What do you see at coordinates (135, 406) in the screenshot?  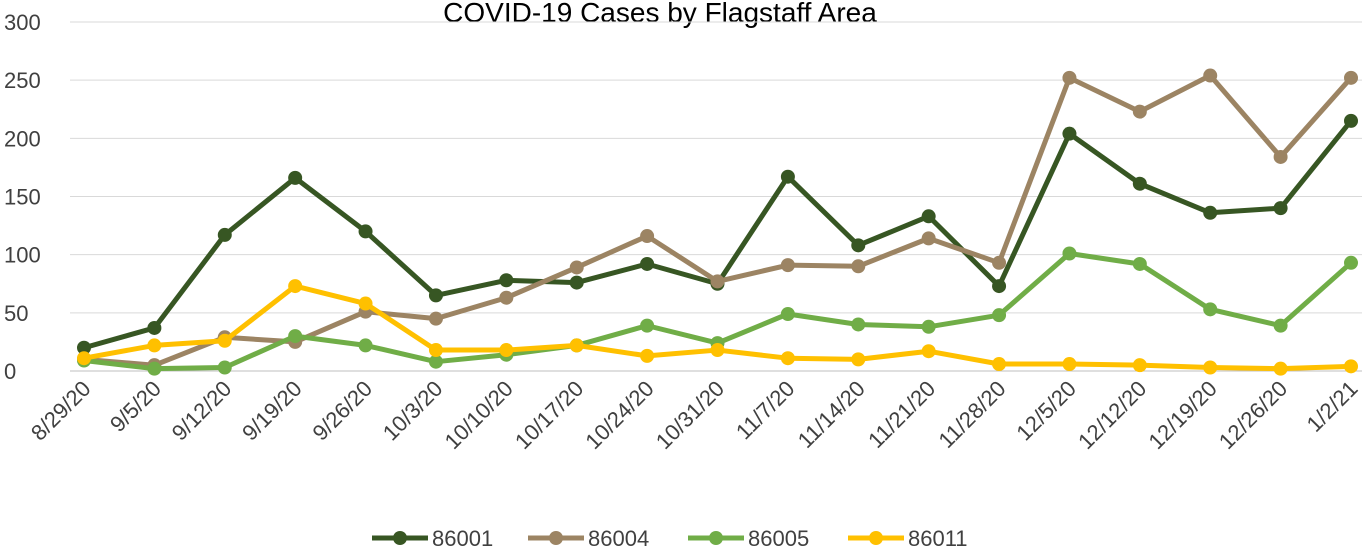 I see `x-tick-label: 9/5/20` at bounding box center [135, 406].